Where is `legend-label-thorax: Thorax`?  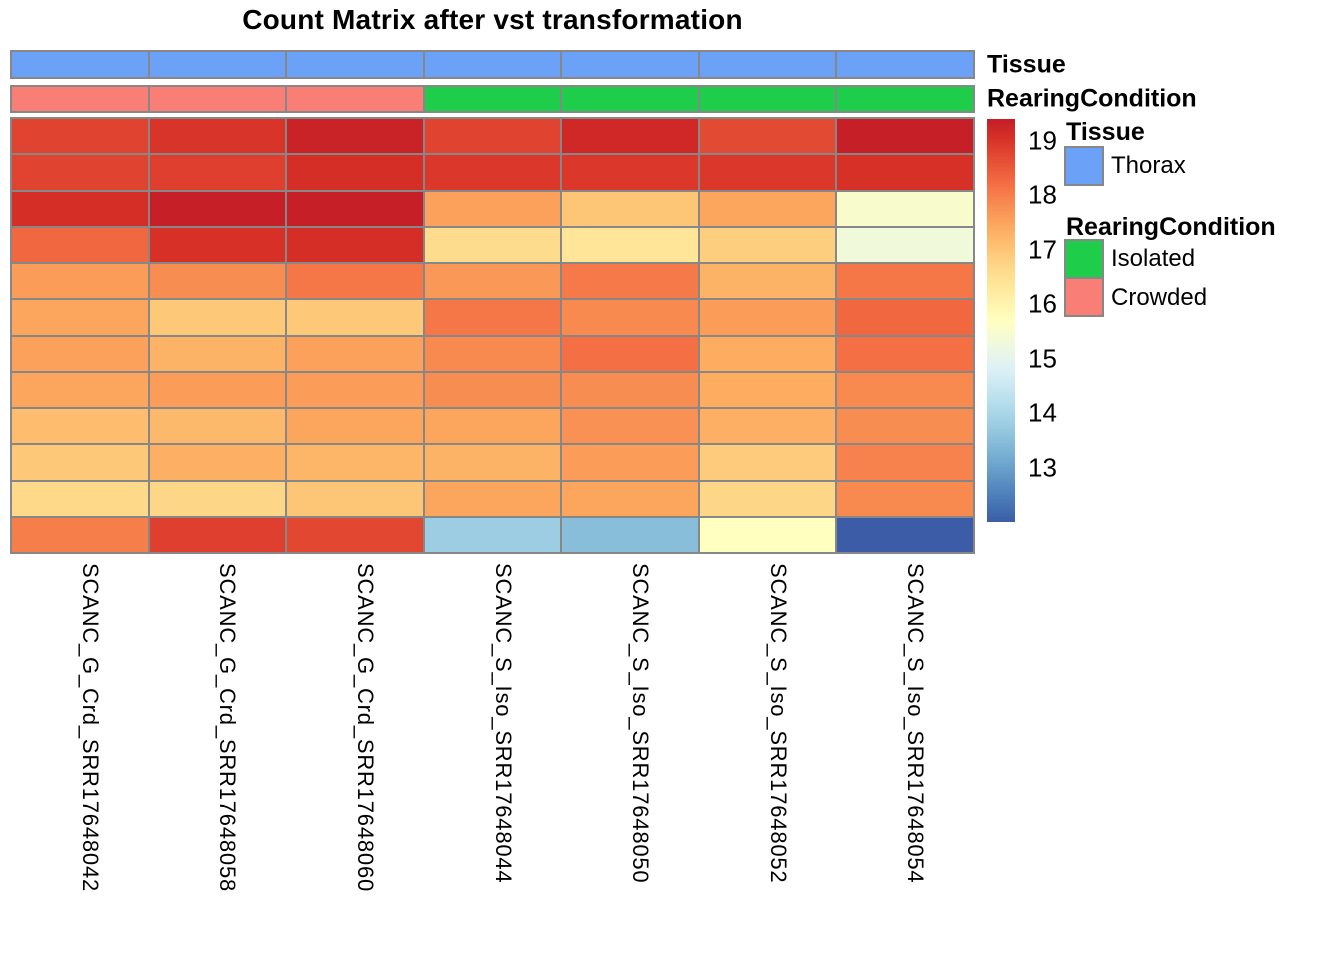
legend-label-thorax: Thorax is located at coordinates (1148, 165).